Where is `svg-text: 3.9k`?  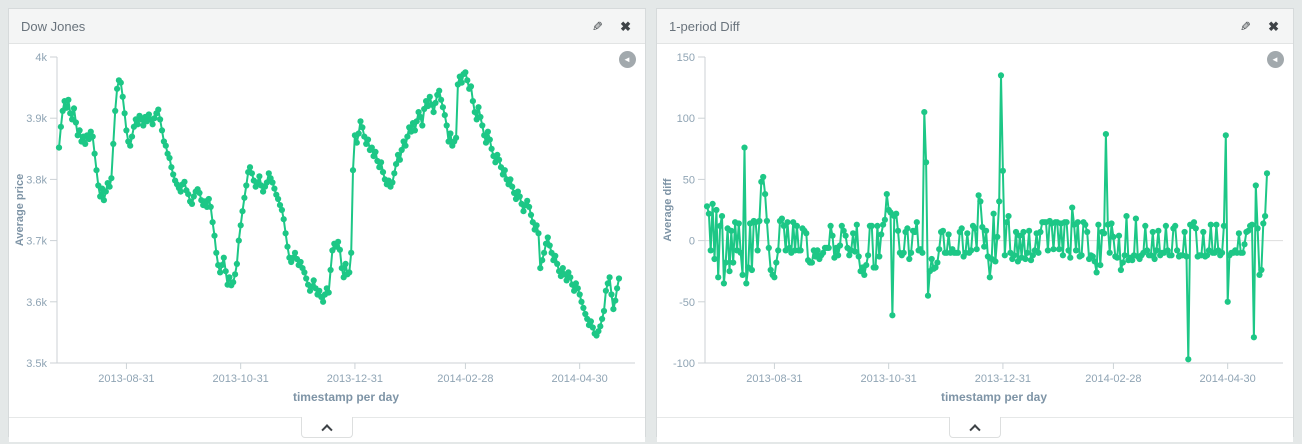 svg-text: 3.9k is located at coordinates (36, 119).